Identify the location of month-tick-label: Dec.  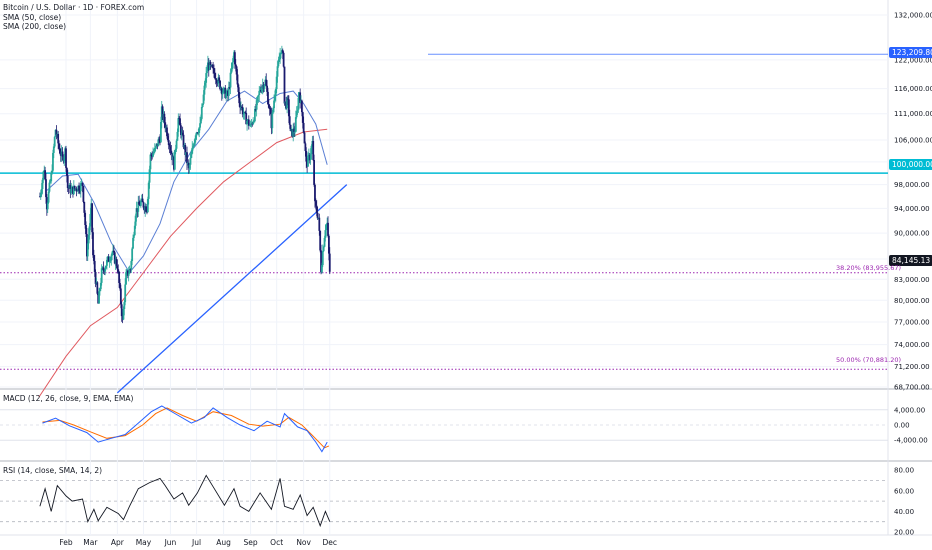
(330, 542).